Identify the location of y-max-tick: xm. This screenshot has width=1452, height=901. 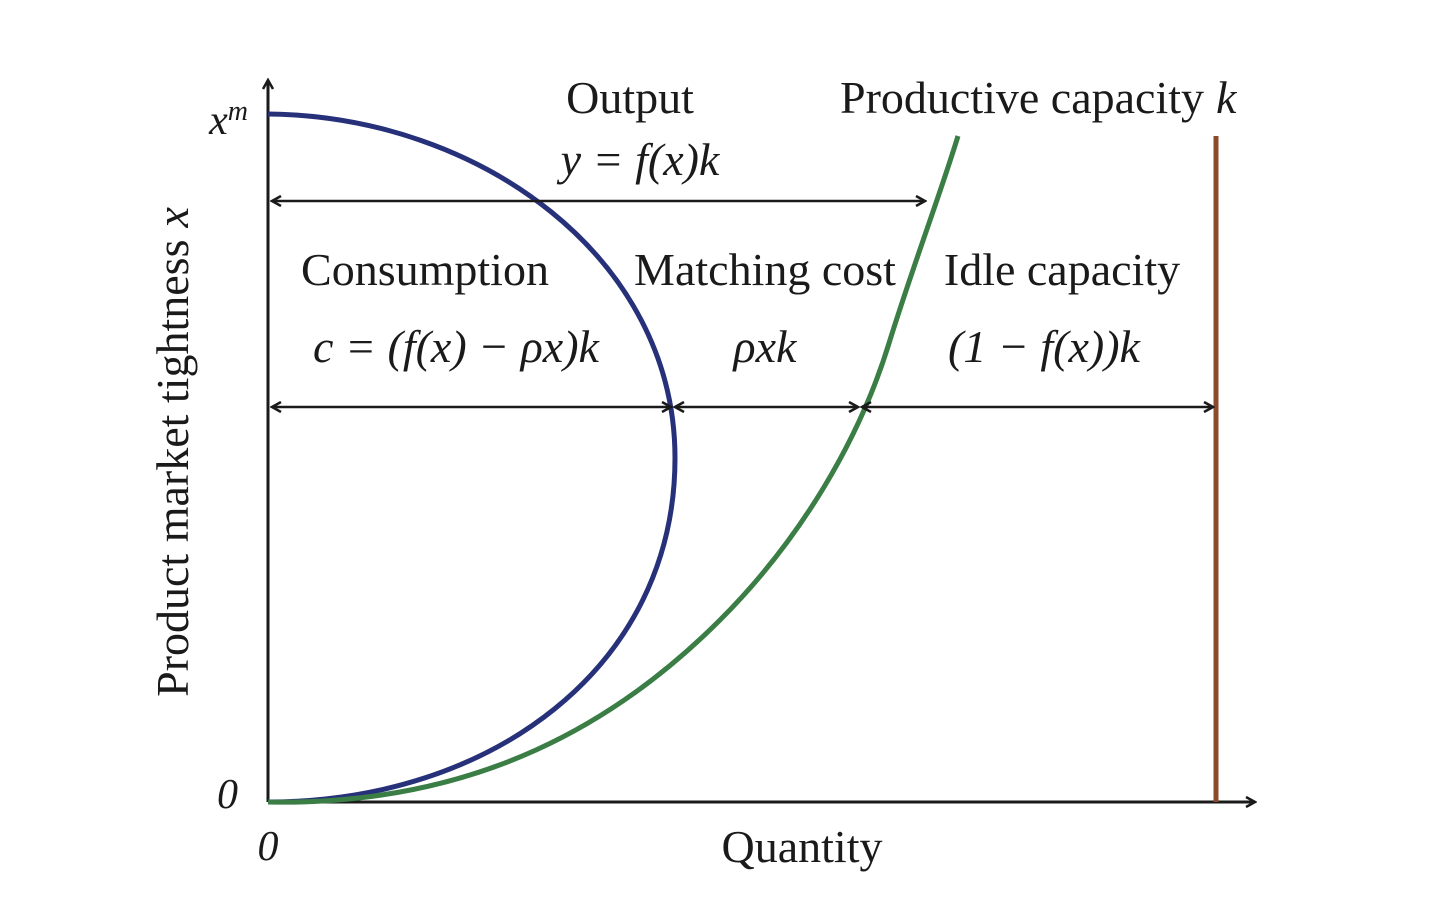
(228, 120).